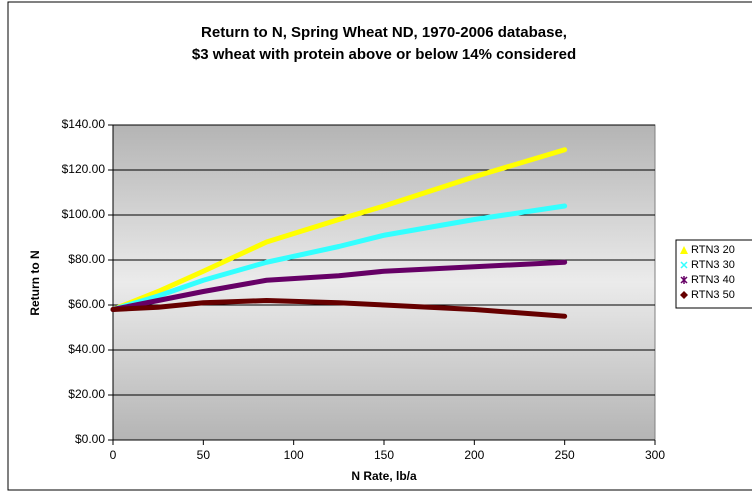 Image resolution: width=752 pixels, height=493 pixels. I want to click on legend-label: RTN3 40, so click(713, 280).